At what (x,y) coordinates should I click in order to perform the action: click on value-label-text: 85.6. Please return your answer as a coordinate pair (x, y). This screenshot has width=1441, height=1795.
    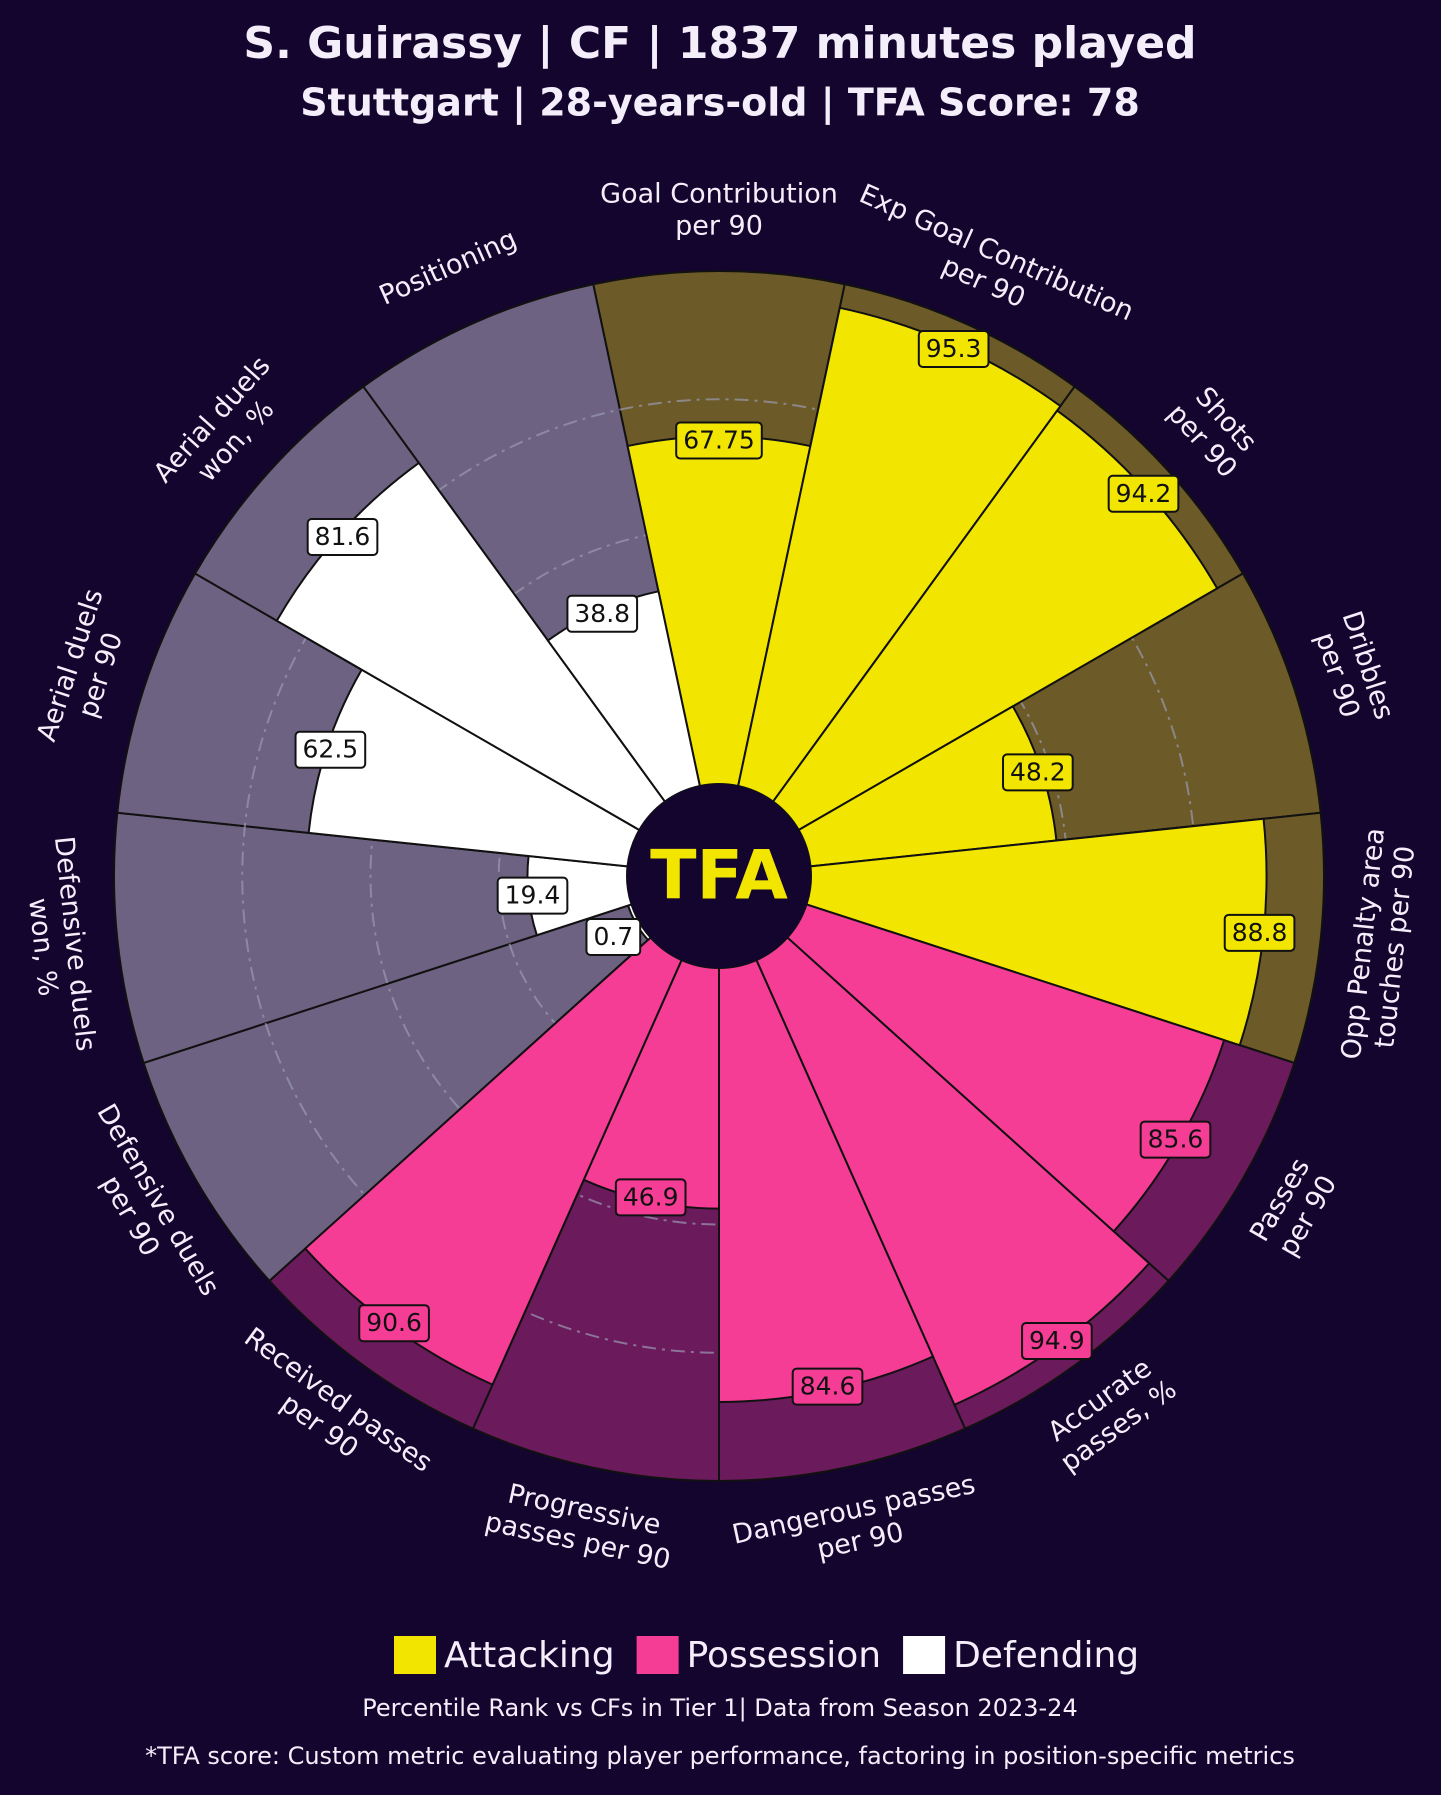
    Looking at the image, I should click on (1176, 1139).